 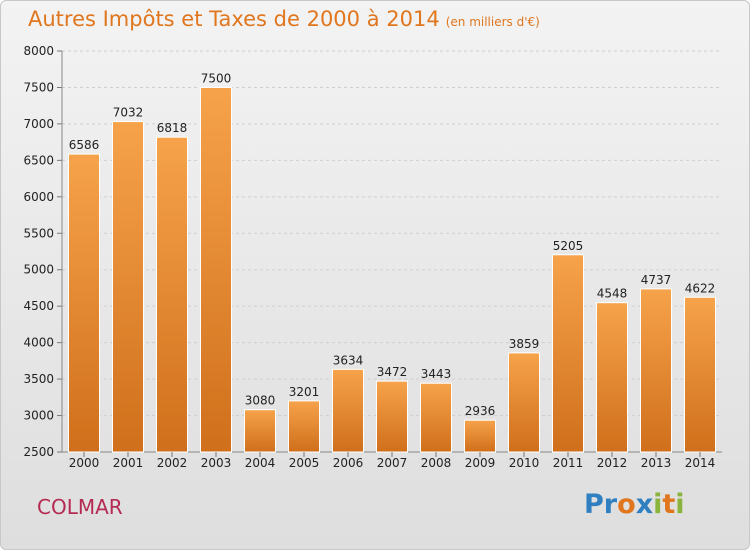 What do you see at coordinates (38, 87) in the screenshot?
I see `y-tick-label: 7500` at bounding box center [38, 87].